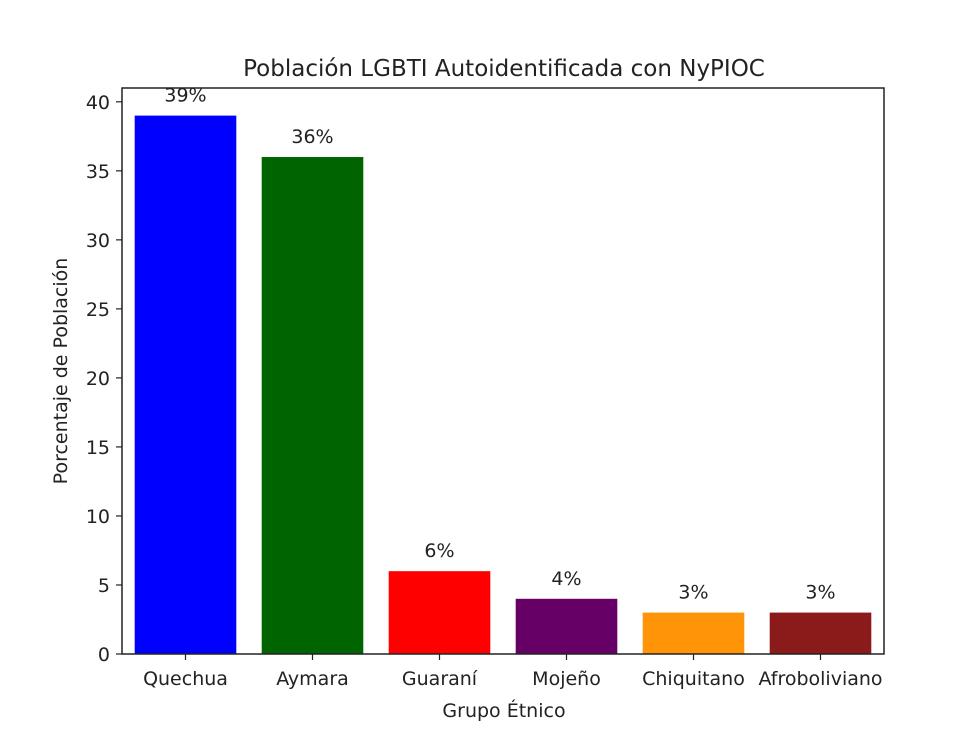  I want to click on x-axis-label: Grupo Étnico, so click(503, 710).